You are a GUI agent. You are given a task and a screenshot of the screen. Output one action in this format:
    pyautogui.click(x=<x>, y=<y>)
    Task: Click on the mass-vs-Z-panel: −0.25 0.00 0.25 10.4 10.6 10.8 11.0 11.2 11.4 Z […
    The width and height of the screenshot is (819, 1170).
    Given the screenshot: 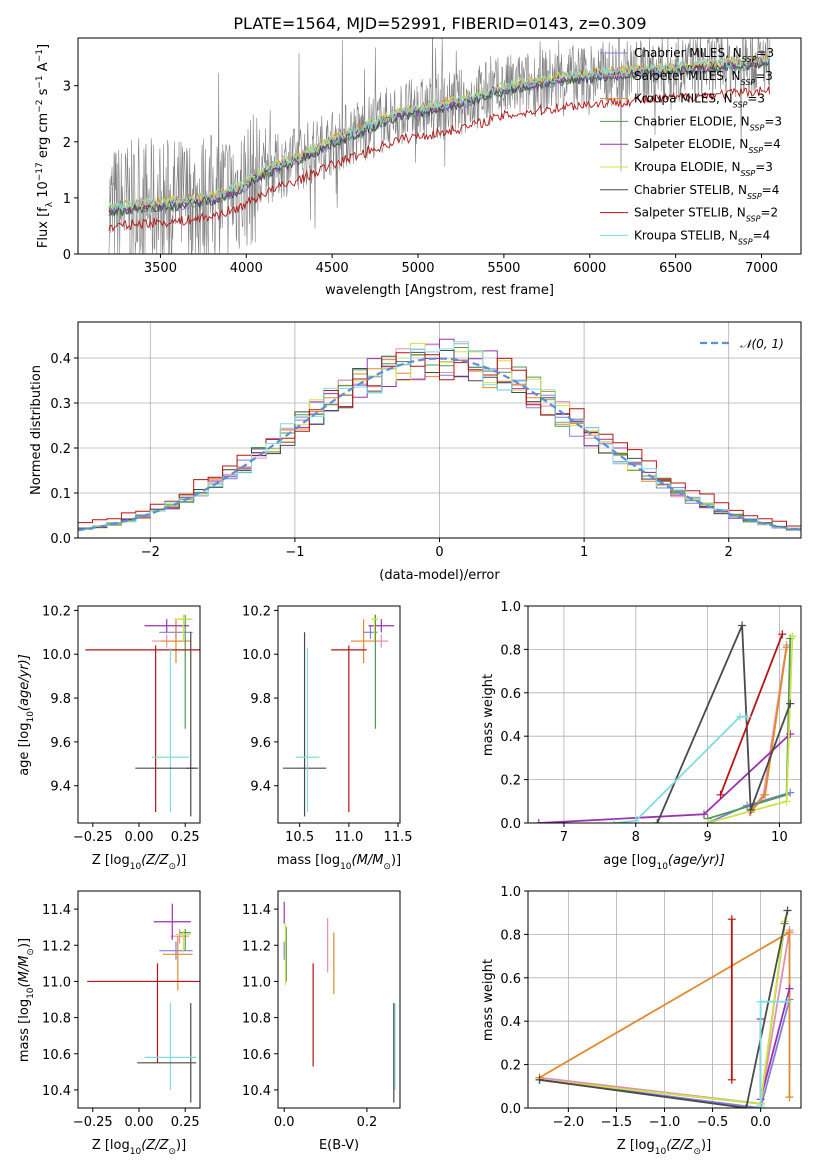 What is the action you would take?
    pyautogui.click(x=109, y=1023)
    